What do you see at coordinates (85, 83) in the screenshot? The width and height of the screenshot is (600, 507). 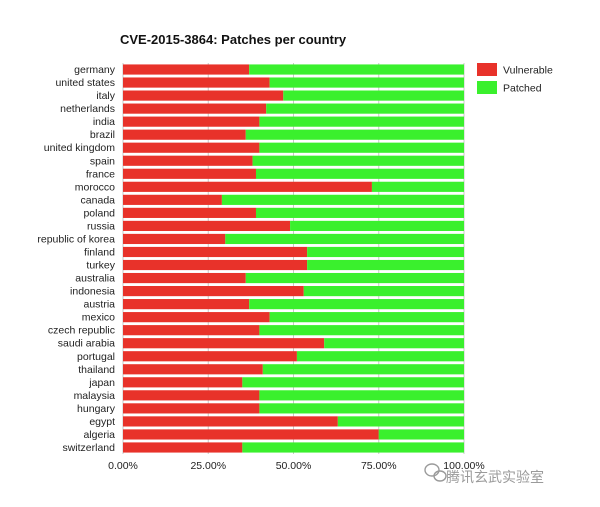 I see `category-label: united states` at bounding box center [85, 83].